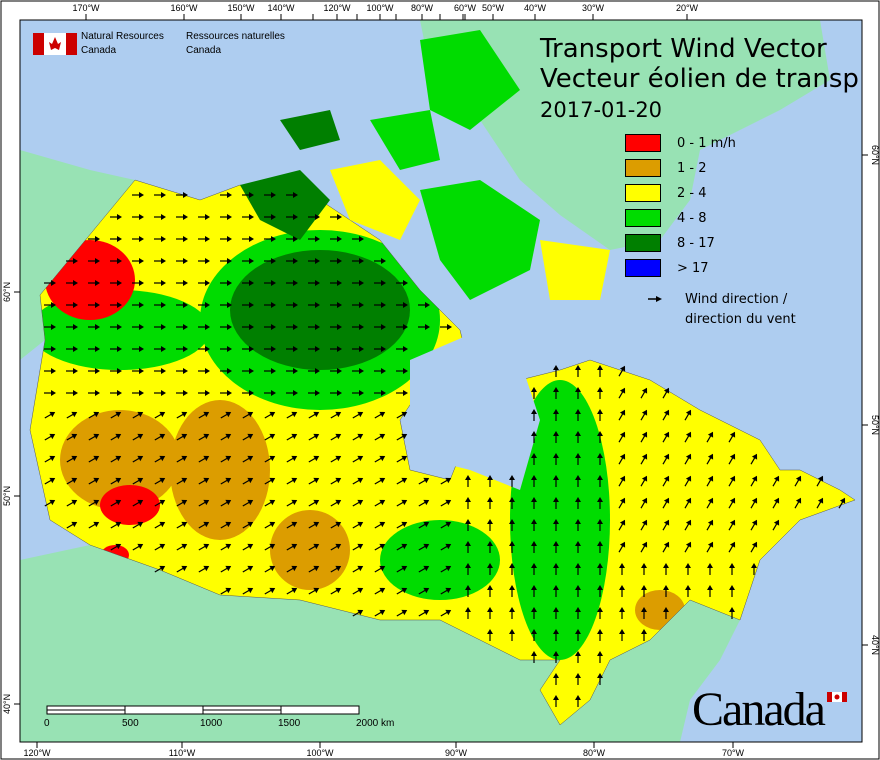 The height and width of the screenshot is (760, 880). Describe the element at coordinates (837, 697) in the screenshot. I see `wordmark-flag` at that location.